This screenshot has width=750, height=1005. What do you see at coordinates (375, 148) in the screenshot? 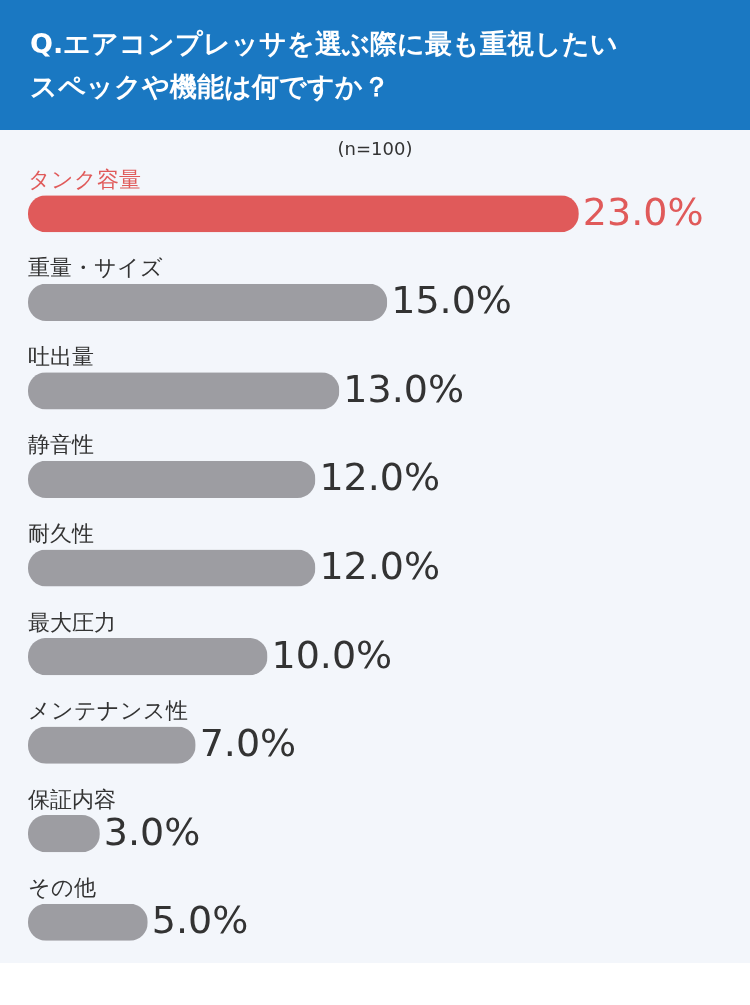
I see `chart-subtitle: (n=100)` at bounding box center [375, 148].